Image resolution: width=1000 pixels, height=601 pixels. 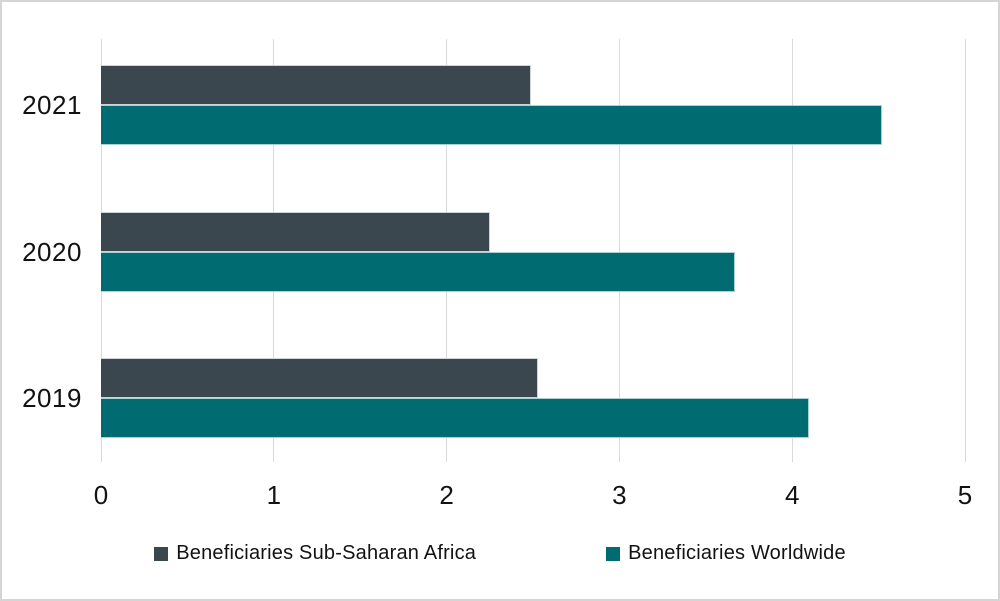 What do you see at coordinates (965, 495) in the screenshot?
I see `x-tick-label: 5` at bounding box center [965, 495].